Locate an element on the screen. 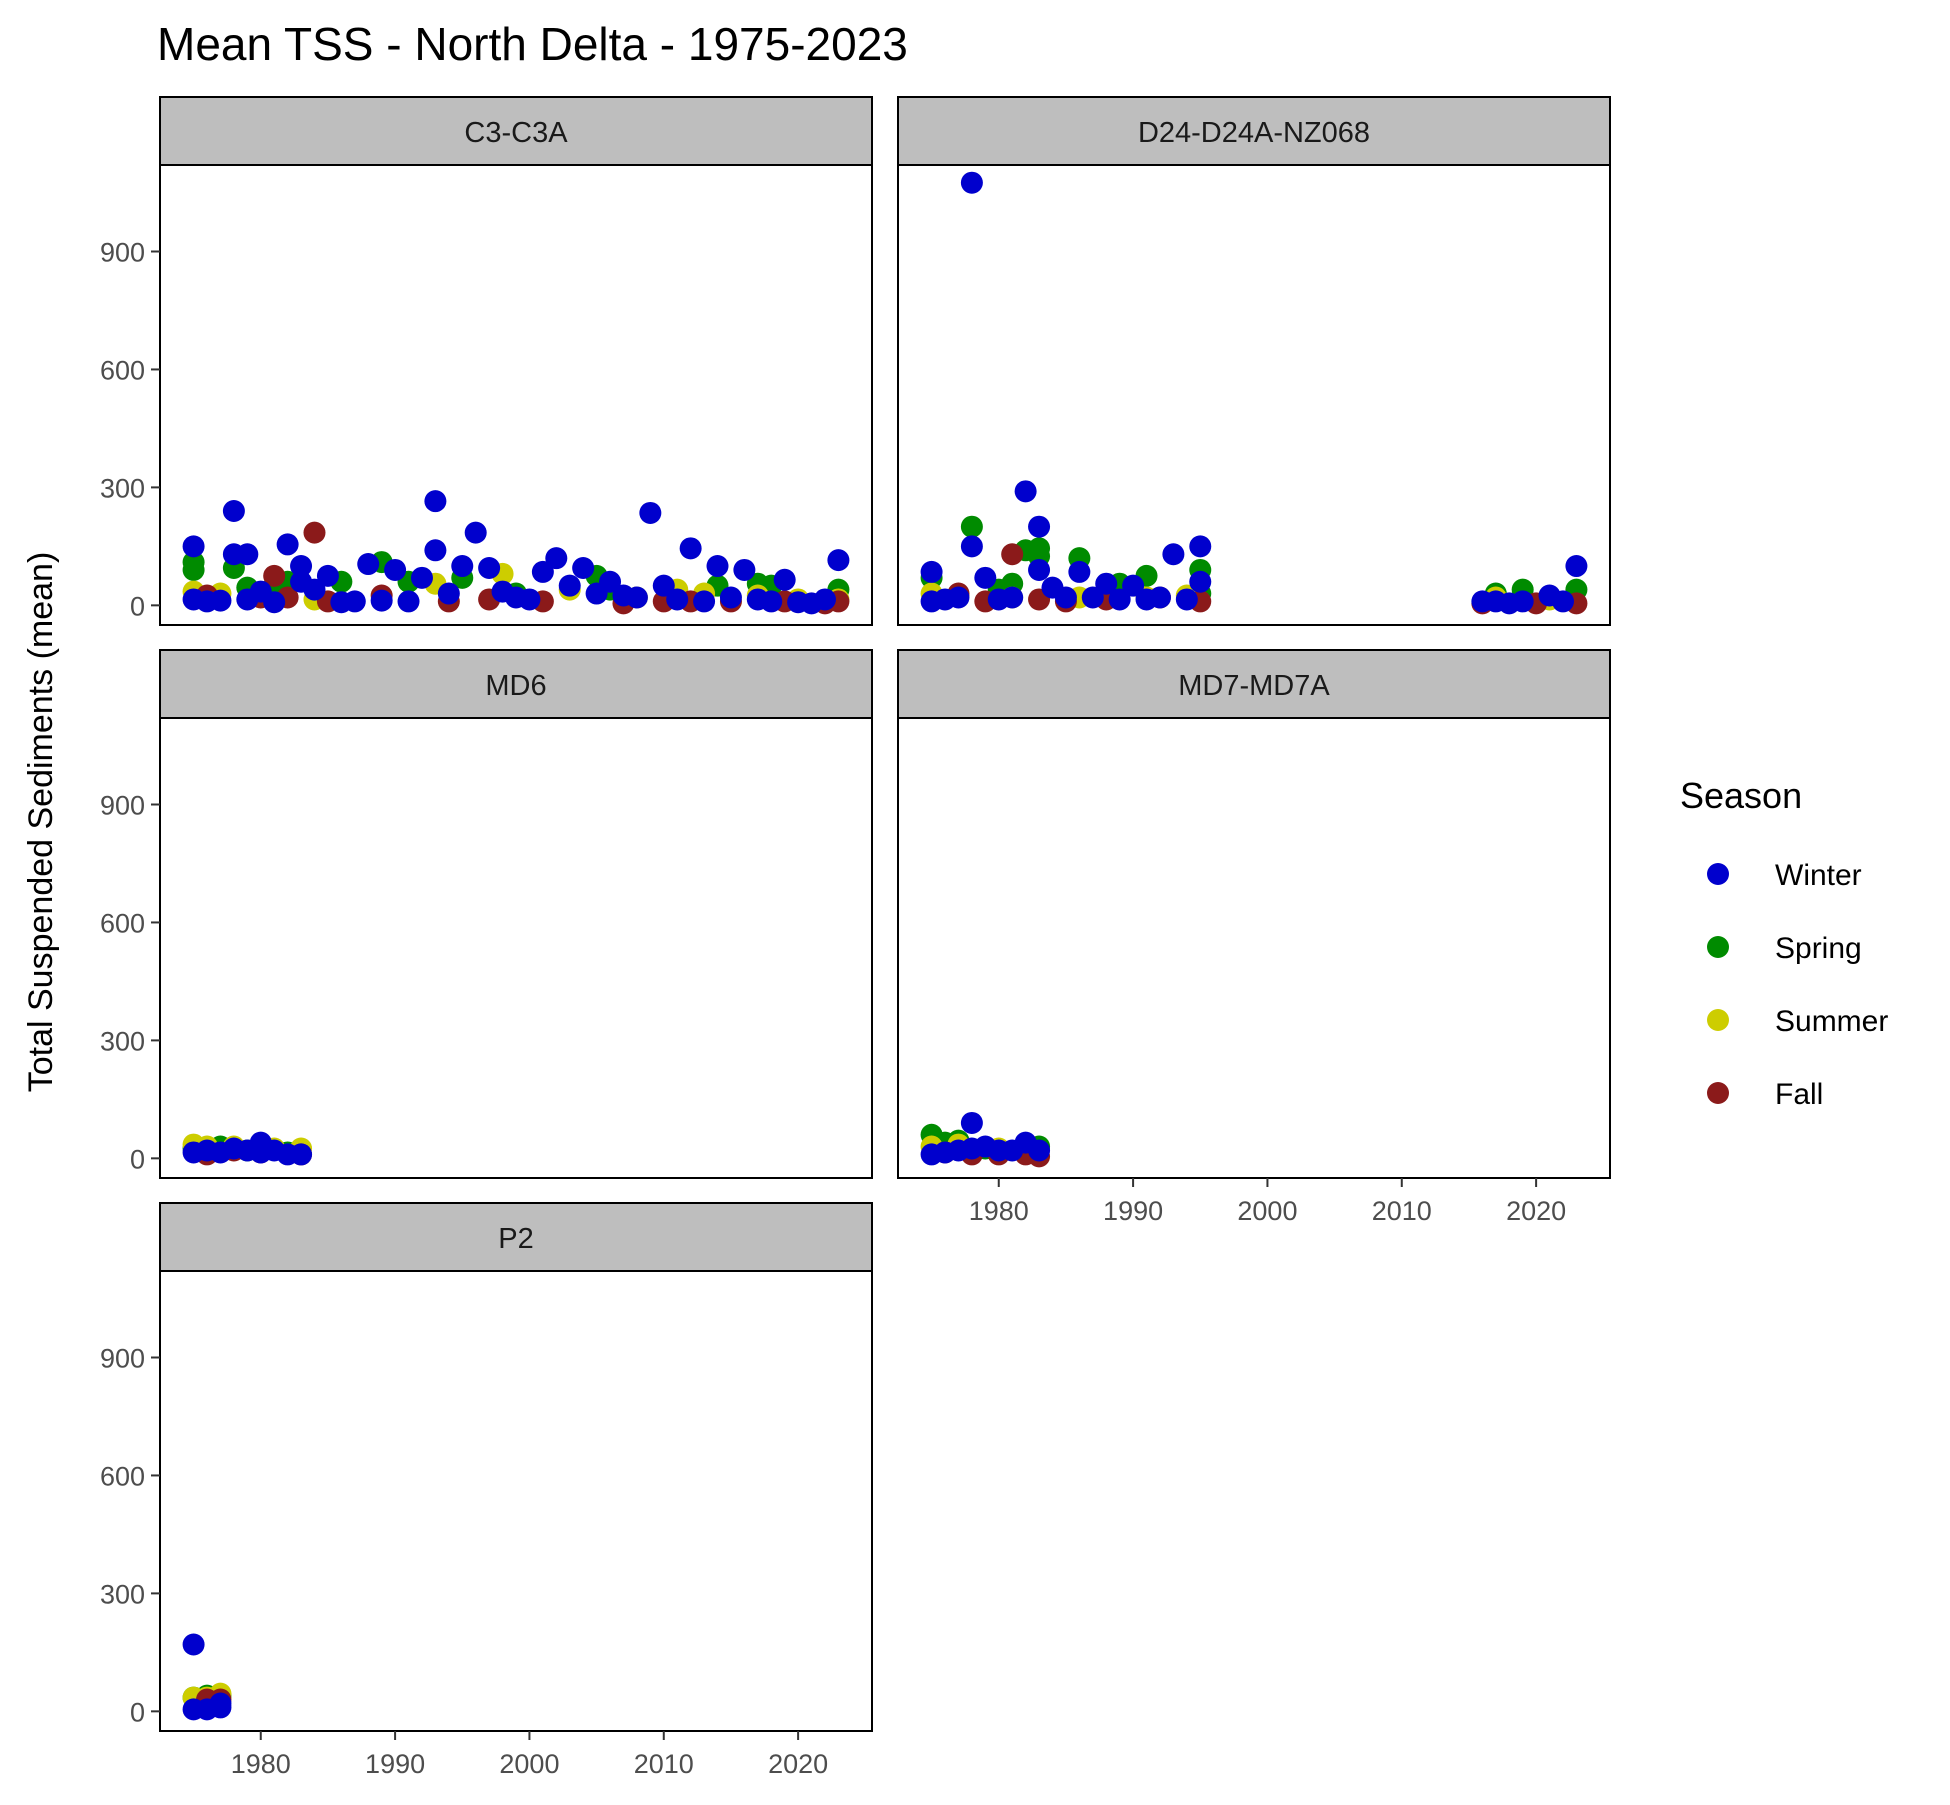  legend-title: Season is located at coordinates (1741, 795).